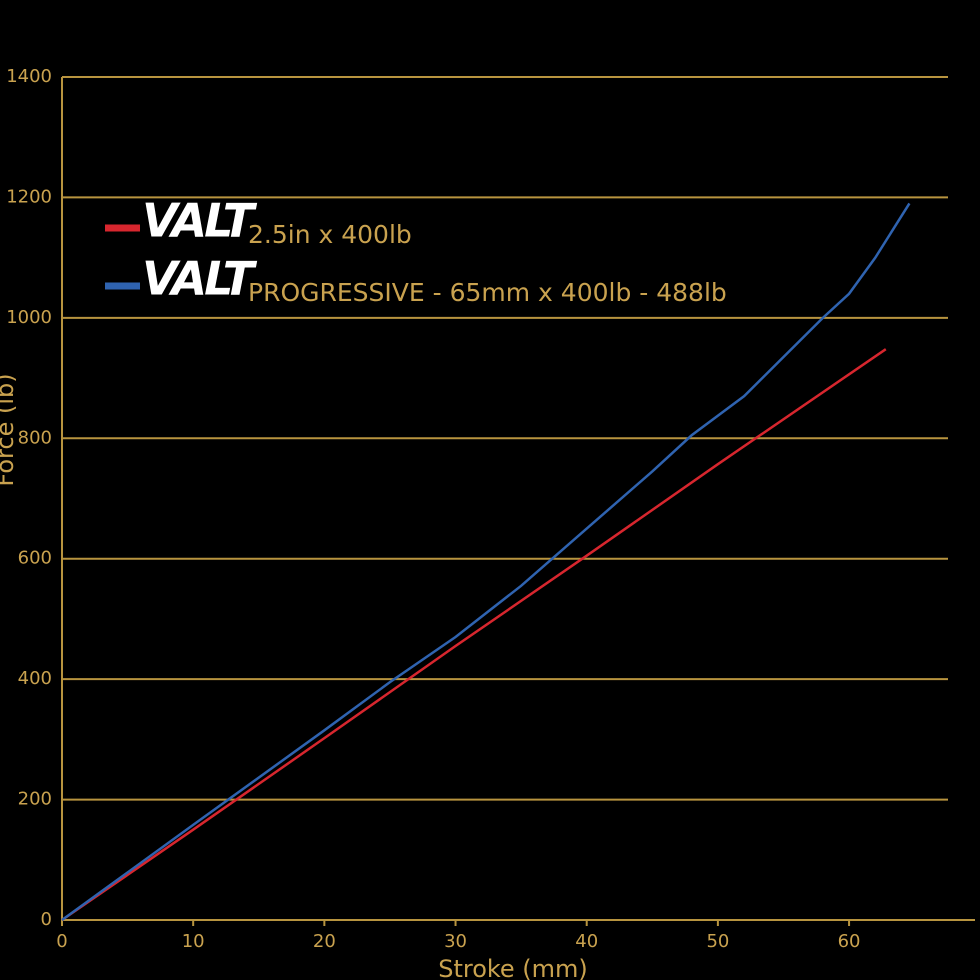  I want to click on x-tick-label: 20, so click(324, 941).